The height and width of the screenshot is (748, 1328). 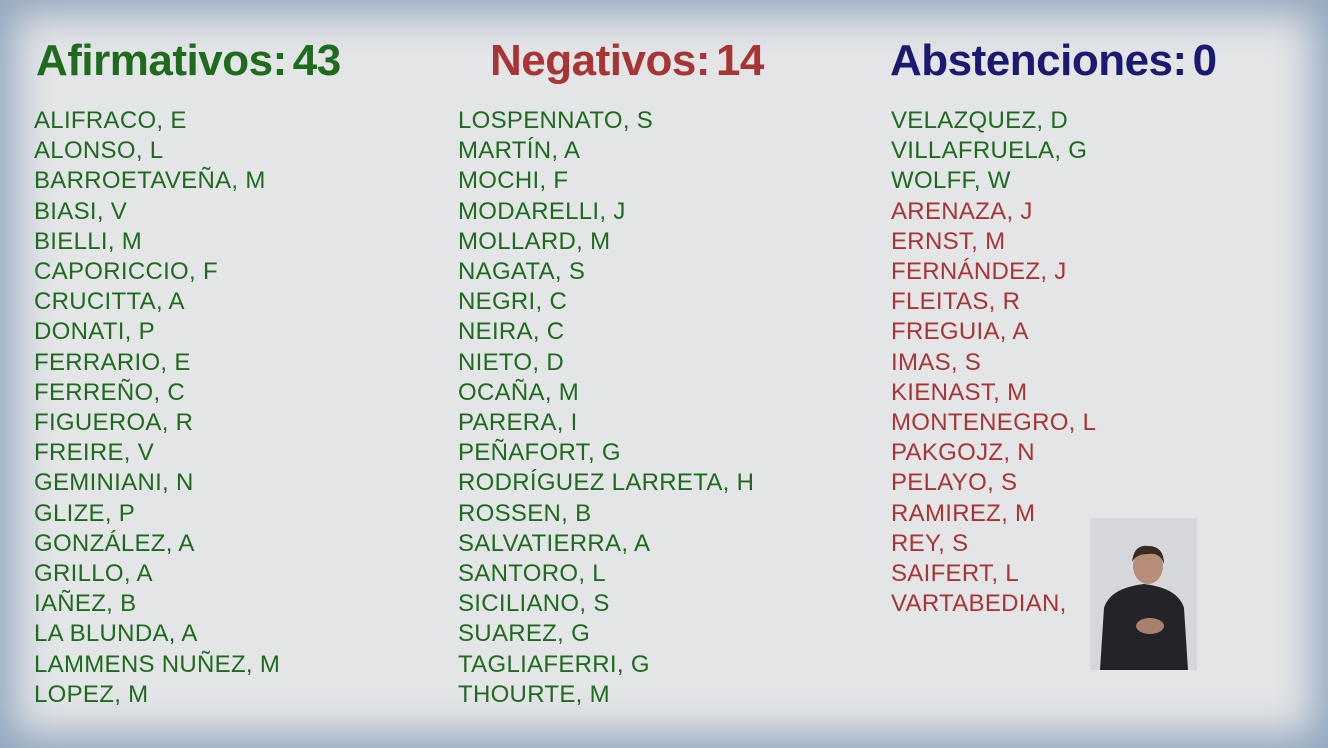 What do you see at coordinates (109, 302) in the screenshot?
I see `legislator-name: CRUCITTA, A` at bounding box center [109, 302].